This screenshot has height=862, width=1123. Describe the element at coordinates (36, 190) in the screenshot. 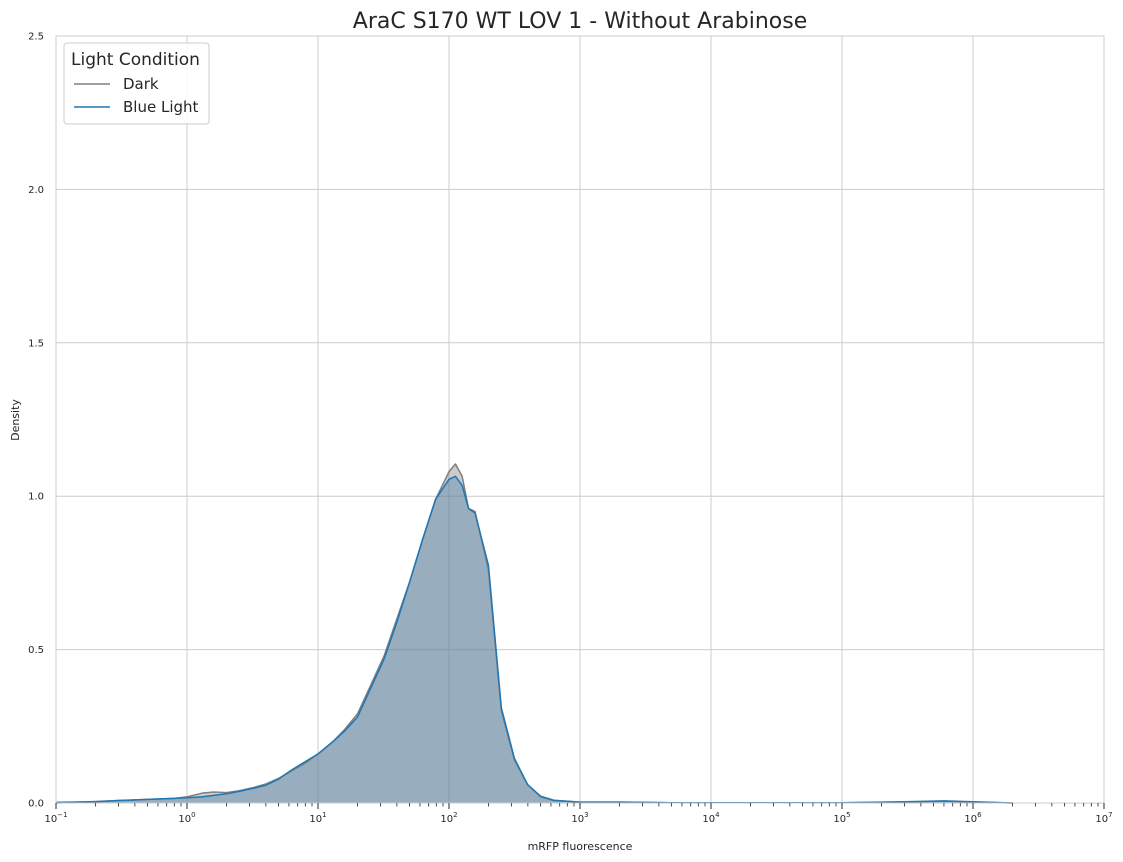

I see `y-tick-label: 2.0` at that location.